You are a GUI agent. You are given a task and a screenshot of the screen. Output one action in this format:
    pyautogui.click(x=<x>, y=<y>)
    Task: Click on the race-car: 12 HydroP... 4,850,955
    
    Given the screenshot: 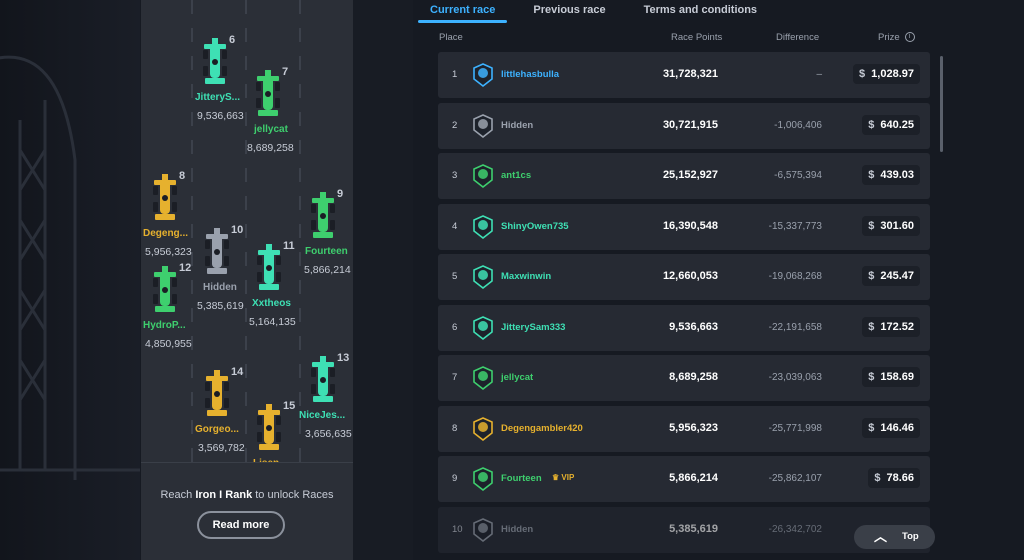 What is the action you would take?
    pyautogui.click(x=167, y=306)
    